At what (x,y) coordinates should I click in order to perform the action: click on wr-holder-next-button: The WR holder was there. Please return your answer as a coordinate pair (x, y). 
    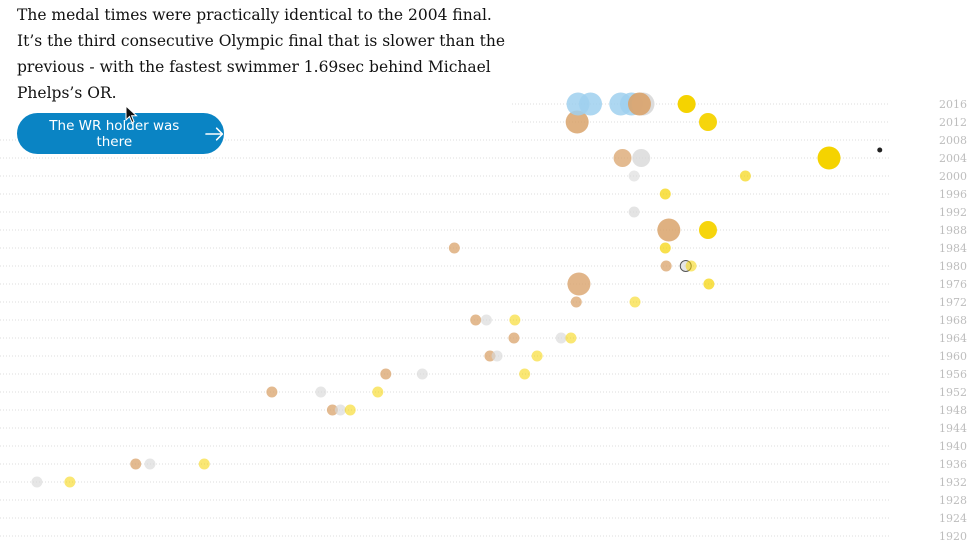
    Looking at the image, I should click on (120, 133).